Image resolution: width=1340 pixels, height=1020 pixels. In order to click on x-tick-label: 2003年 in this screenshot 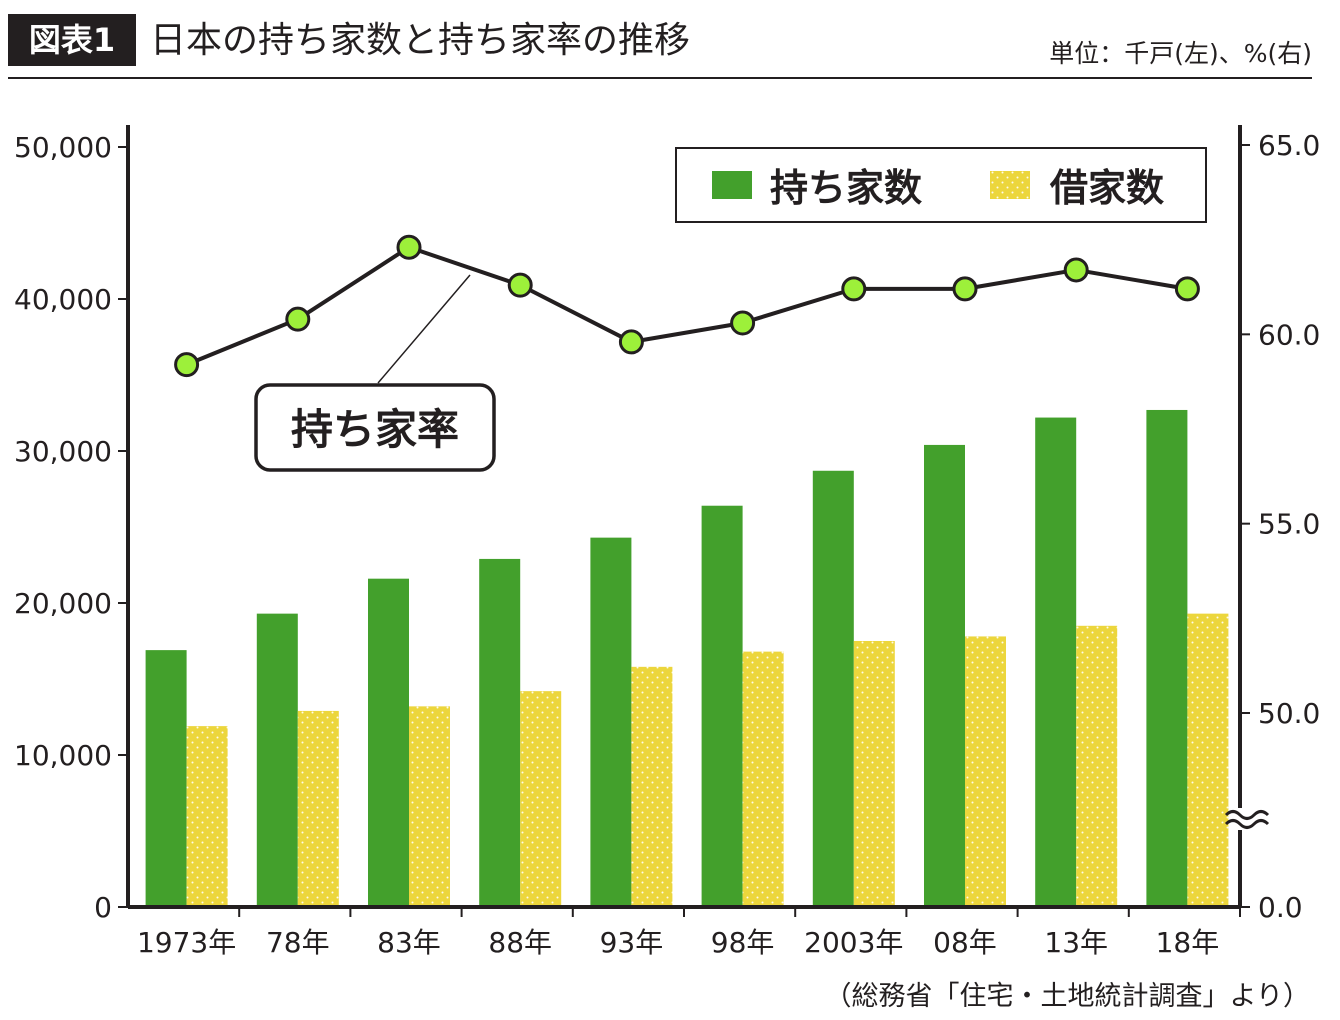, I will do `click(853, 942)`.